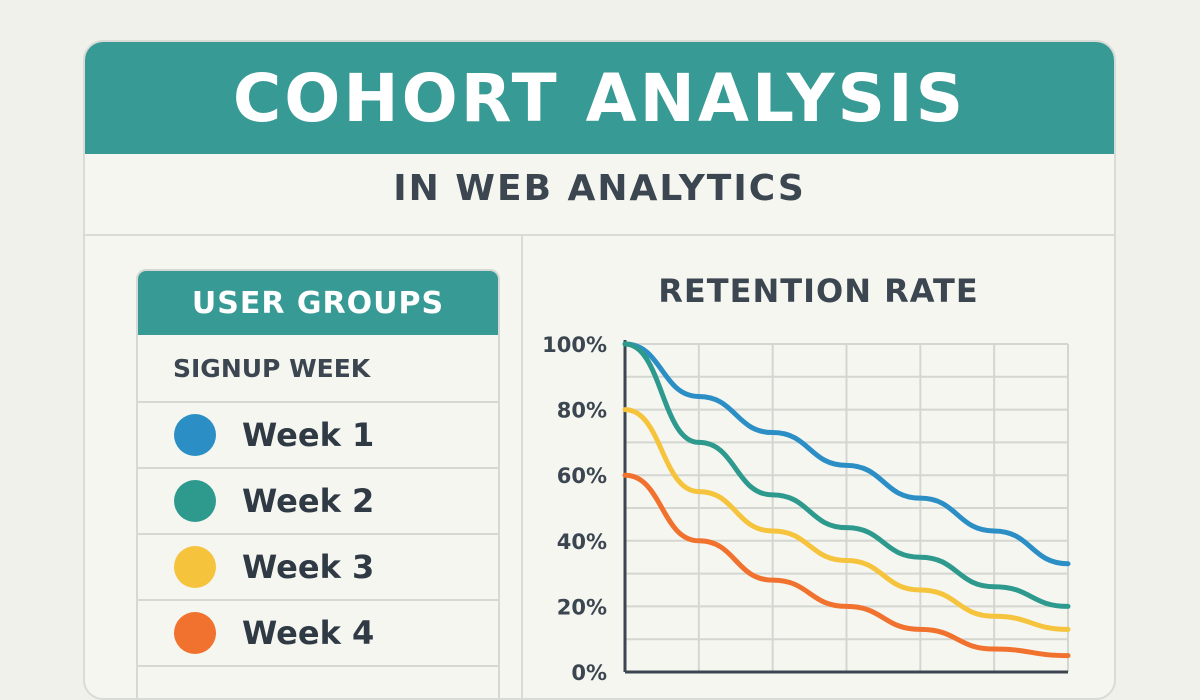  I want to click on y-tick-label: 20%, so click(582, 607).